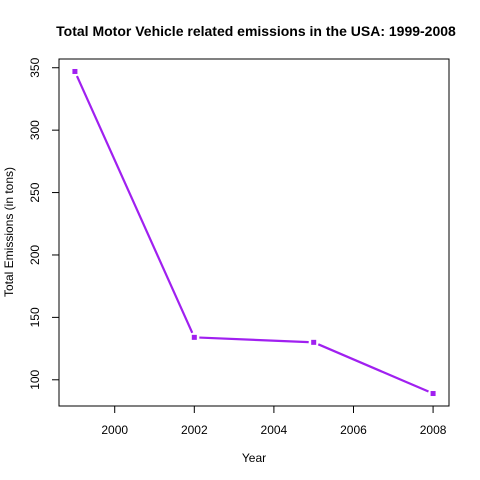 The image size is (480, 480). Describe the element at coordinates (44, 223) in the screenshot. I see `y-axis: 100 150 200 250 300 350` at that location.